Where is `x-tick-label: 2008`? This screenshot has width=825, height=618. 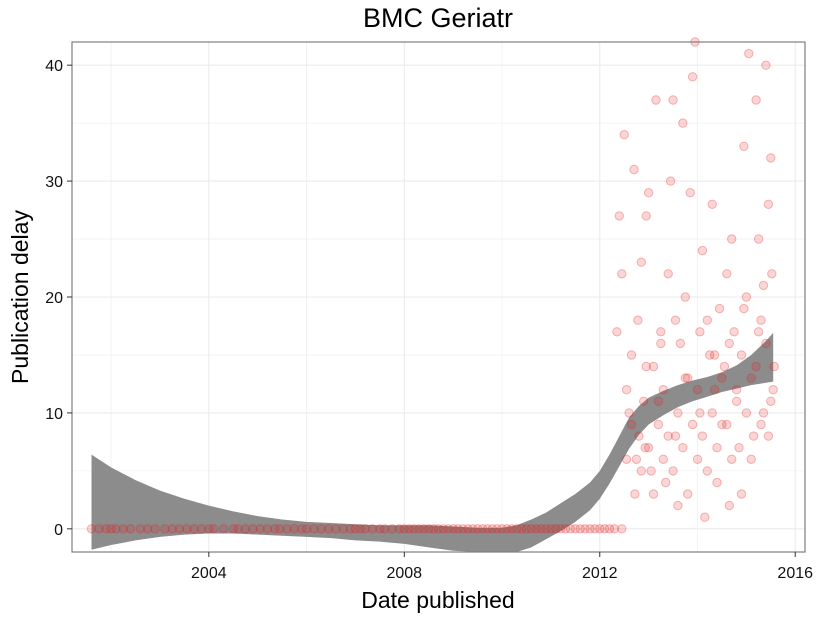 x-tick-label: 2008 is located at coordinates (404, 573).